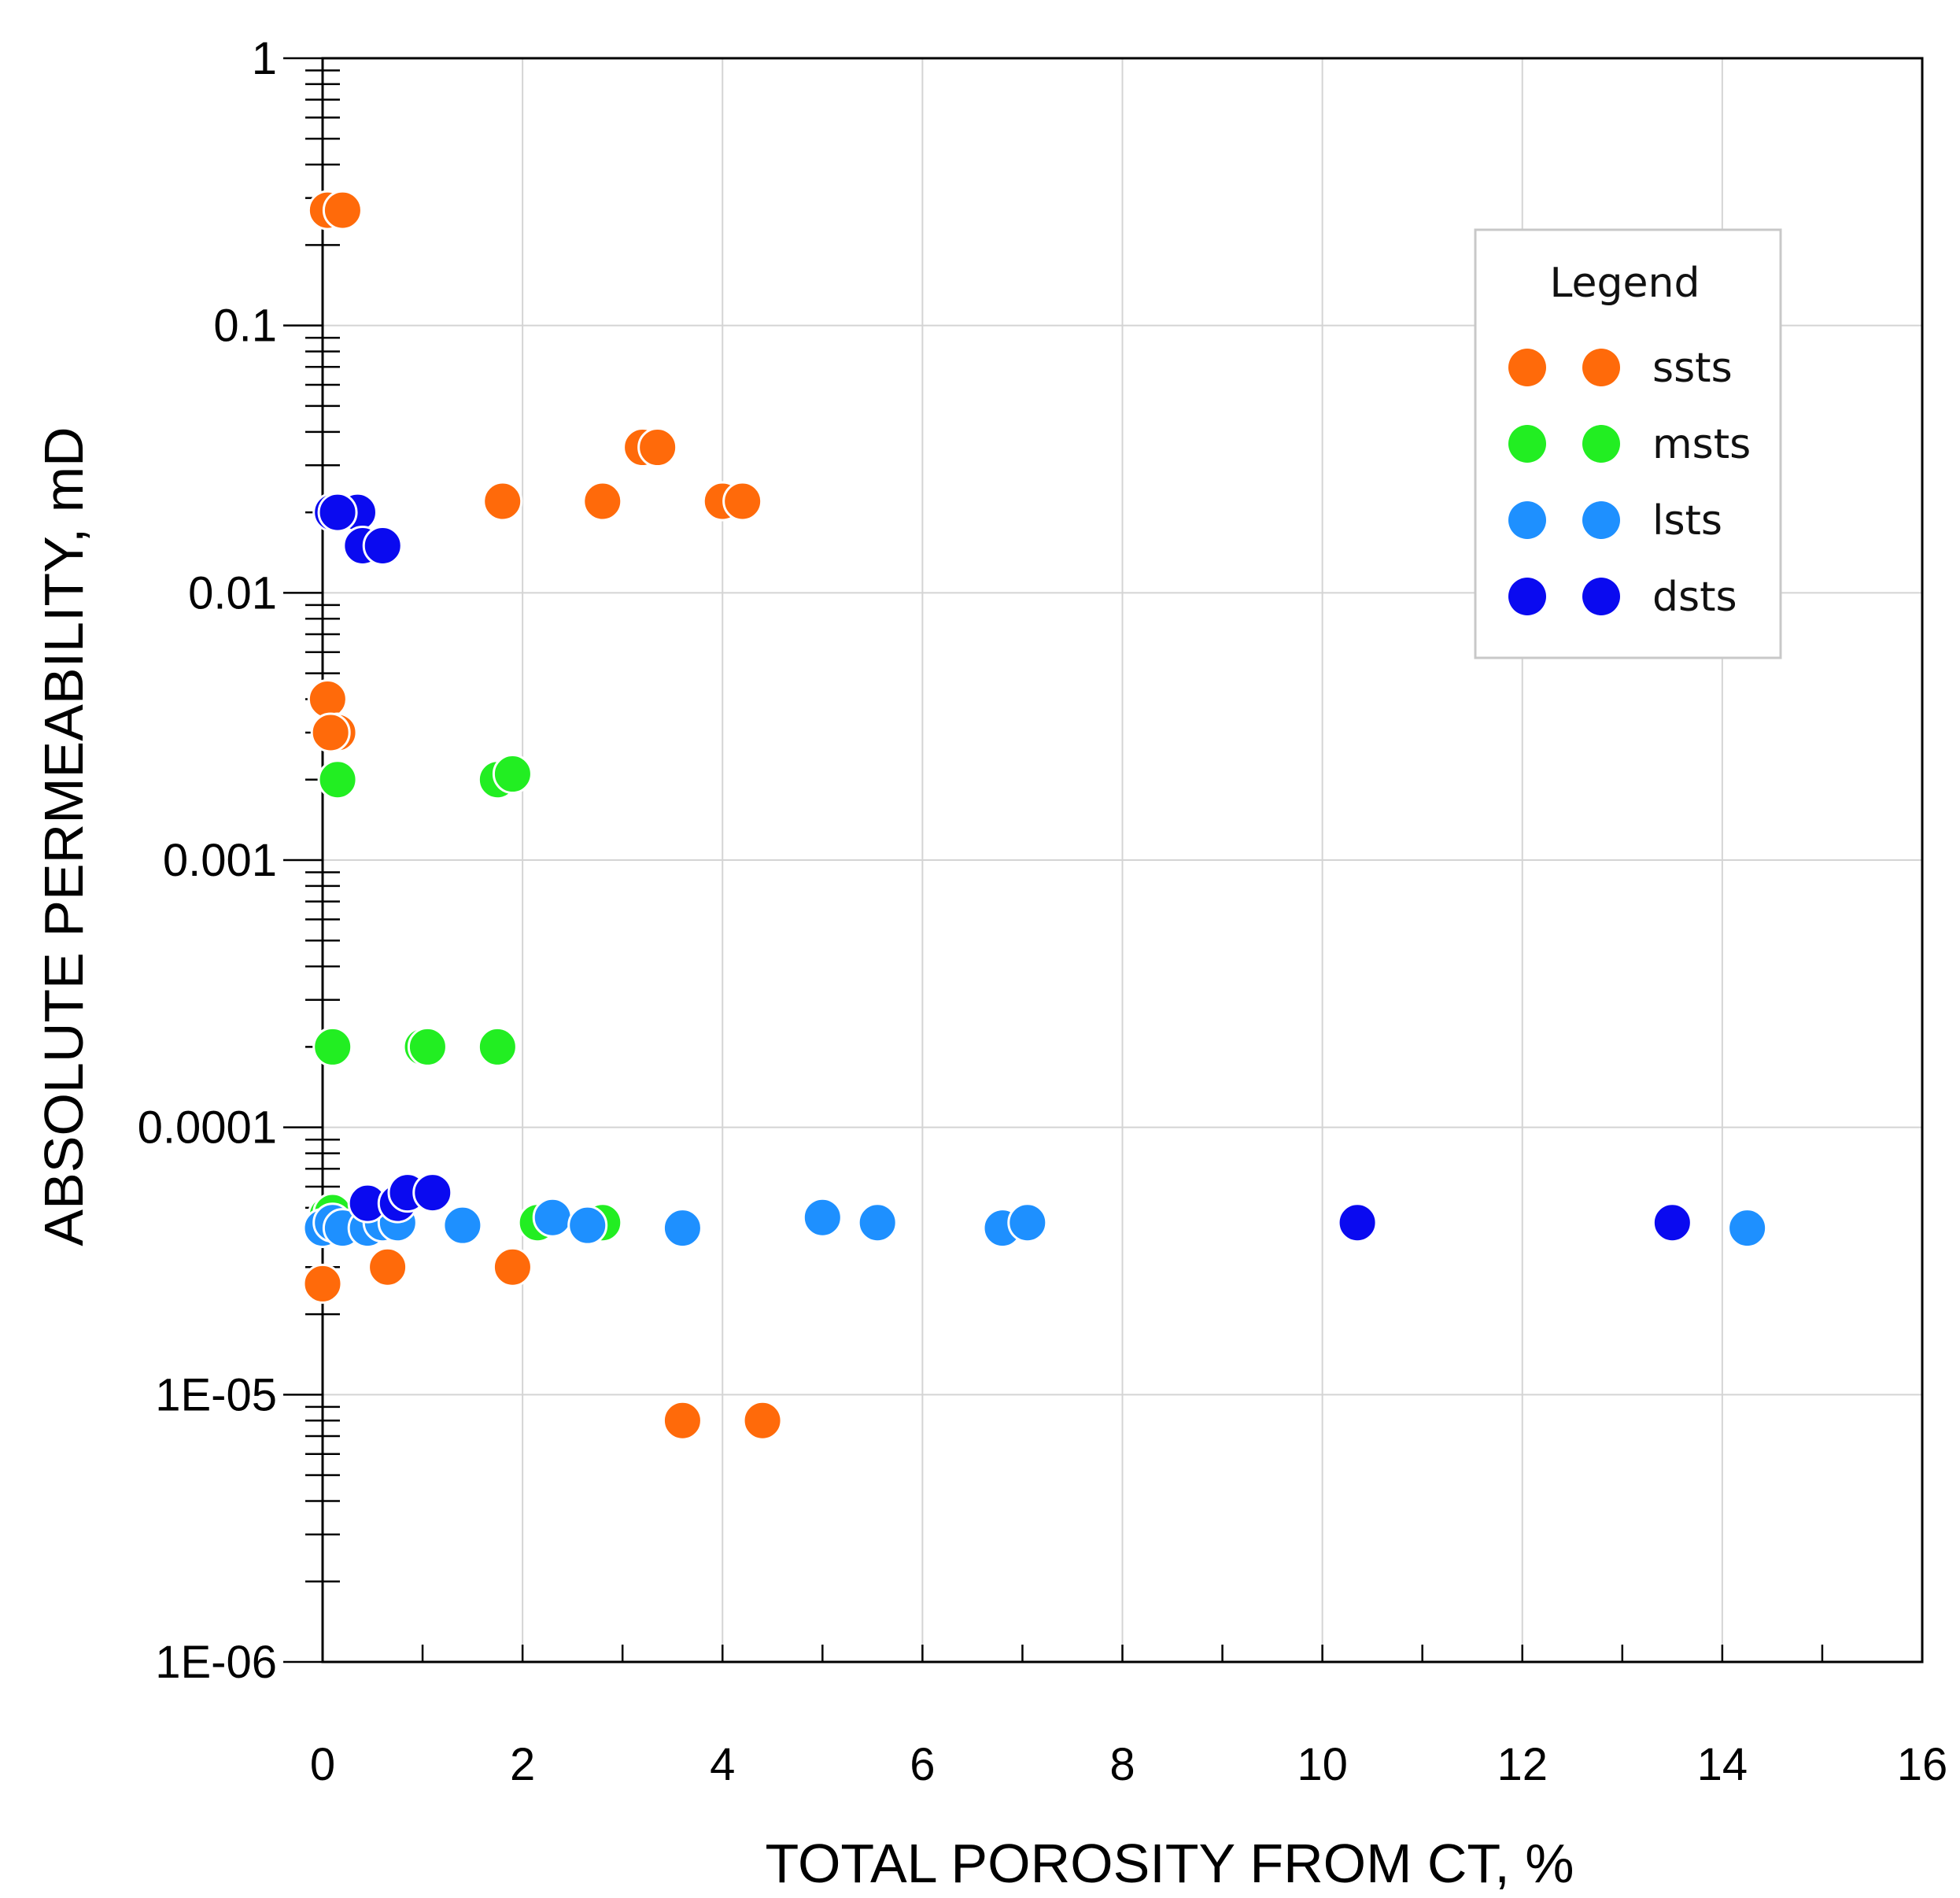 This screenshot has width=1960, height=1898. Describe the element at coordinates (722, 1764) in the screenshot. I see `x-tick-label: 4` at that location.